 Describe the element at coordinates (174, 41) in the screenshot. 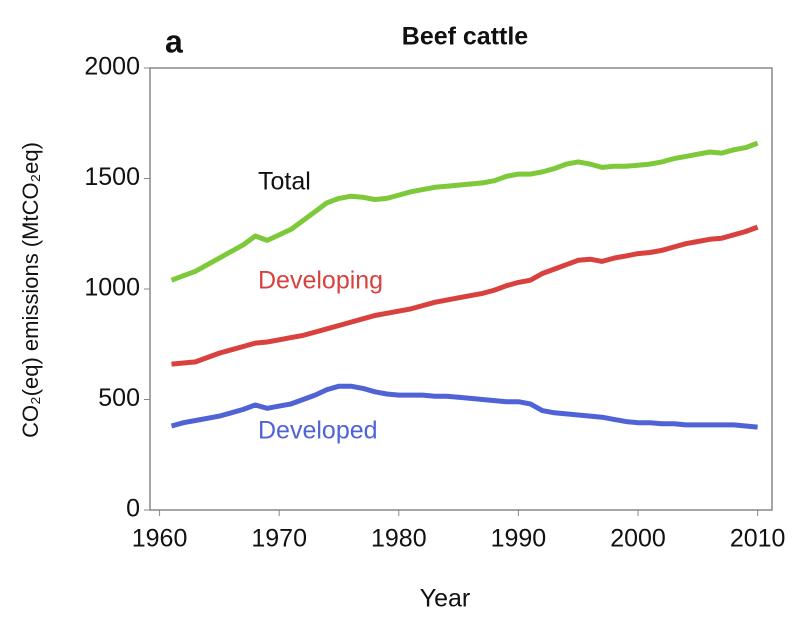

I see `panel-label: a` at that location.